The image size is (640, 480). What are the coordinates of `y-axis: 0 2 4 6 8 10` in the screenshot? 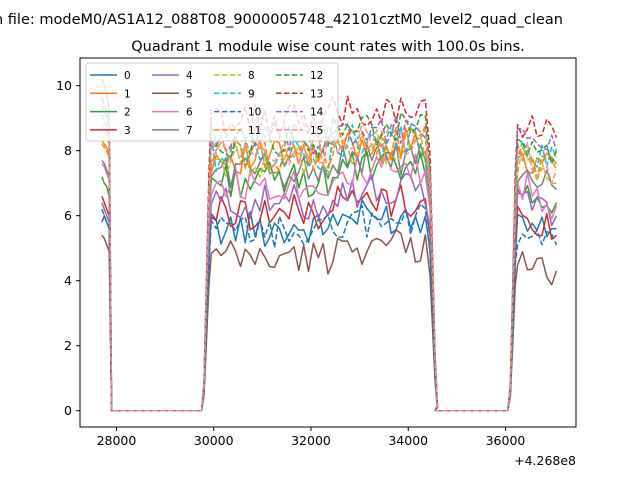 It's located at (68, 248).